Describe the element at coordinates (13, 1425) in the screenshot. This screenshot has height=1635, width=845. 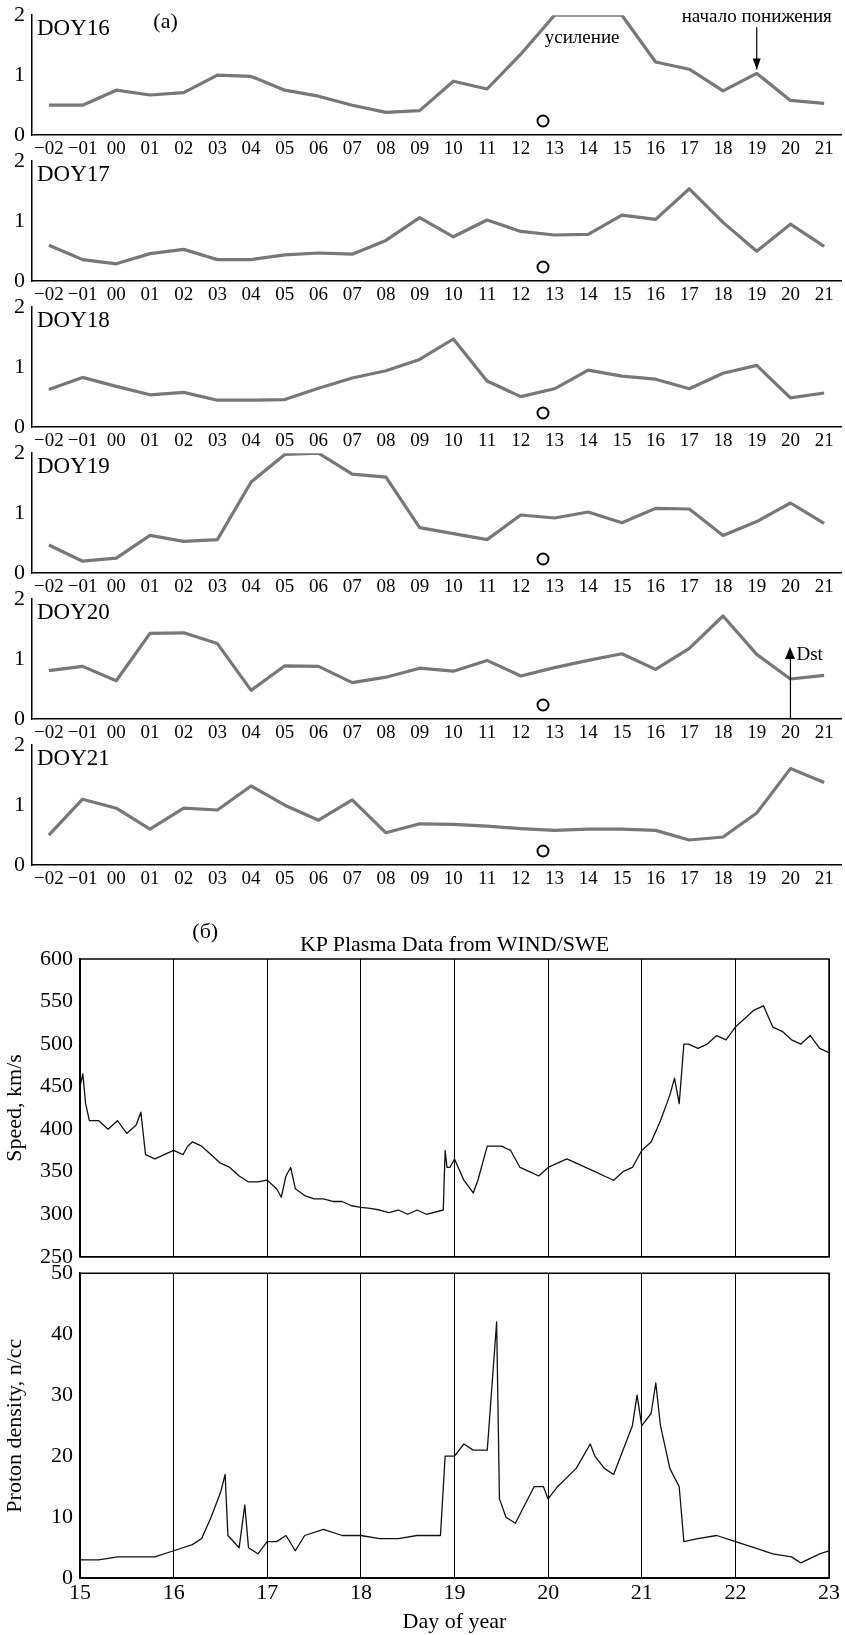
I see `y-axis-title: Proton density, n/cc` at that location.